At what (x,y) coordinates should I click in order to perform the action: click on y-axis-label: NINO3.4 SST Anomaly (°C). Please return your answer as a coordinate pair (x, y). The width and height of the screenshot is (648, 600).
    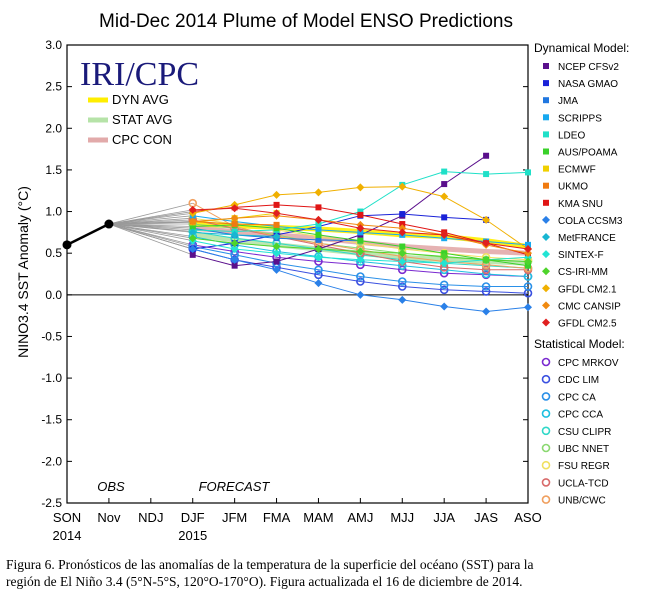
    Looking at the image, I should click on (23, 272).